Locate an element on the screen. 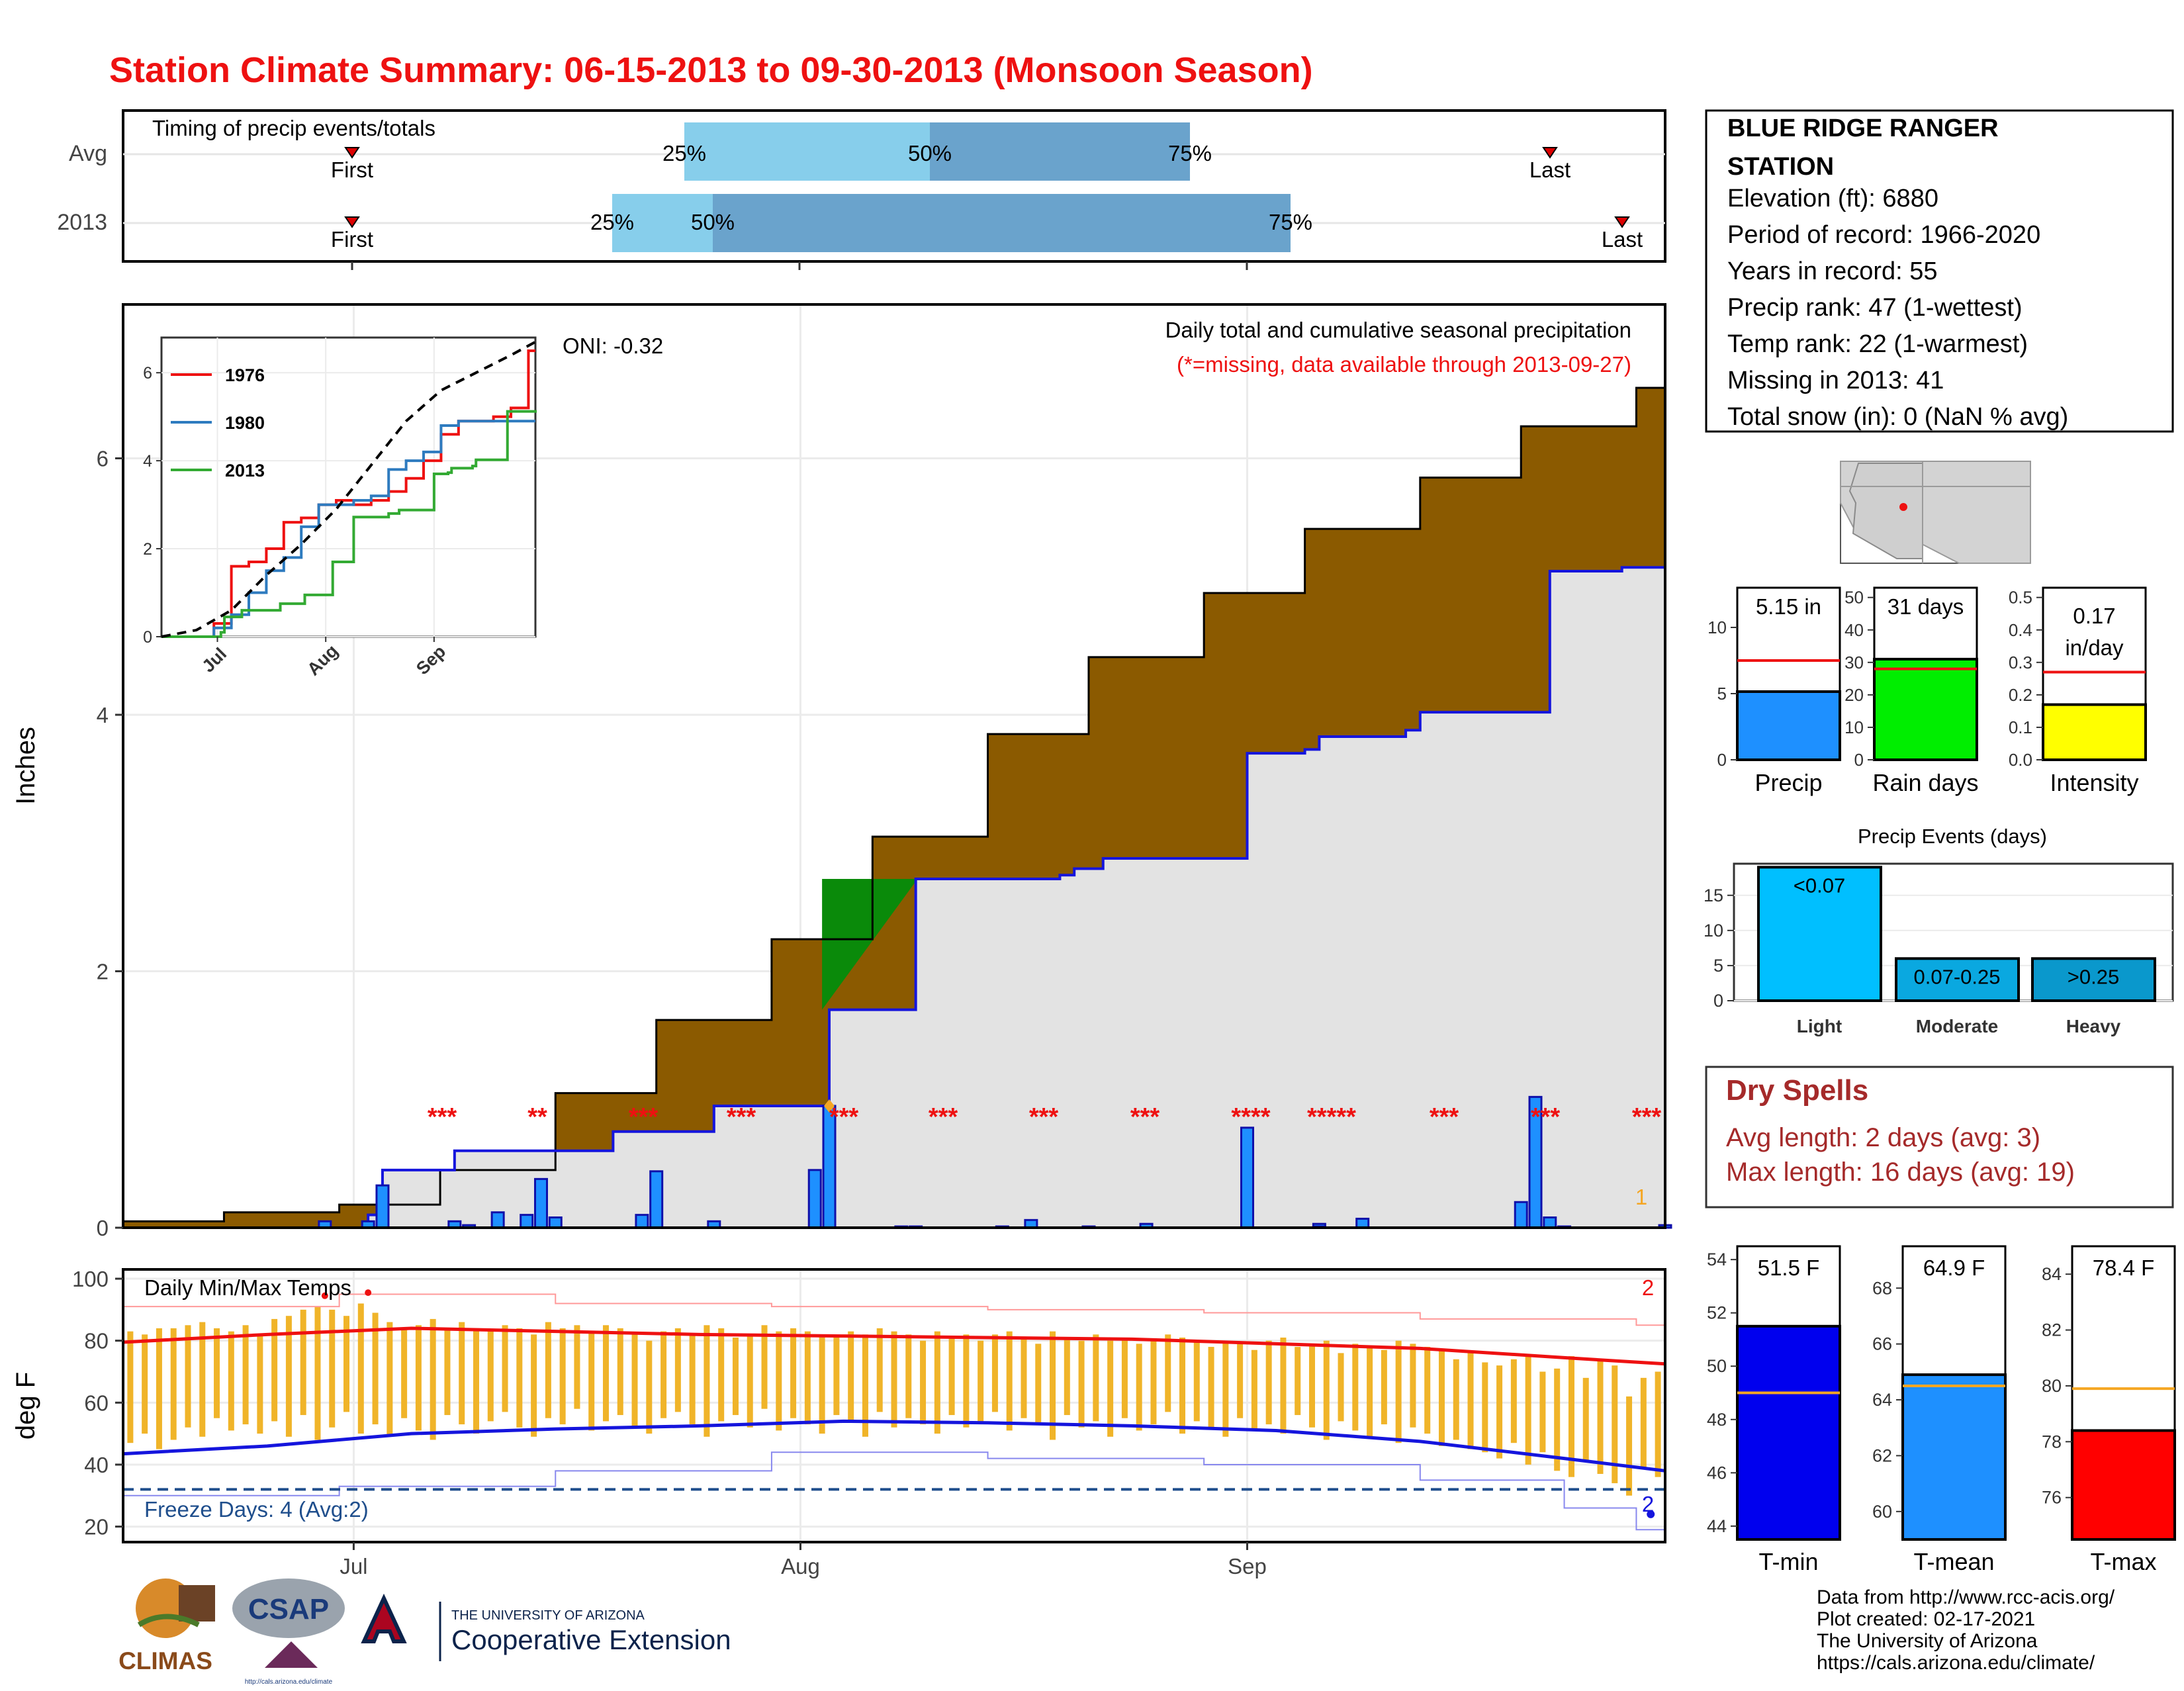  mini-raindays-value: 31 days is located at coordinates (1926, 606).